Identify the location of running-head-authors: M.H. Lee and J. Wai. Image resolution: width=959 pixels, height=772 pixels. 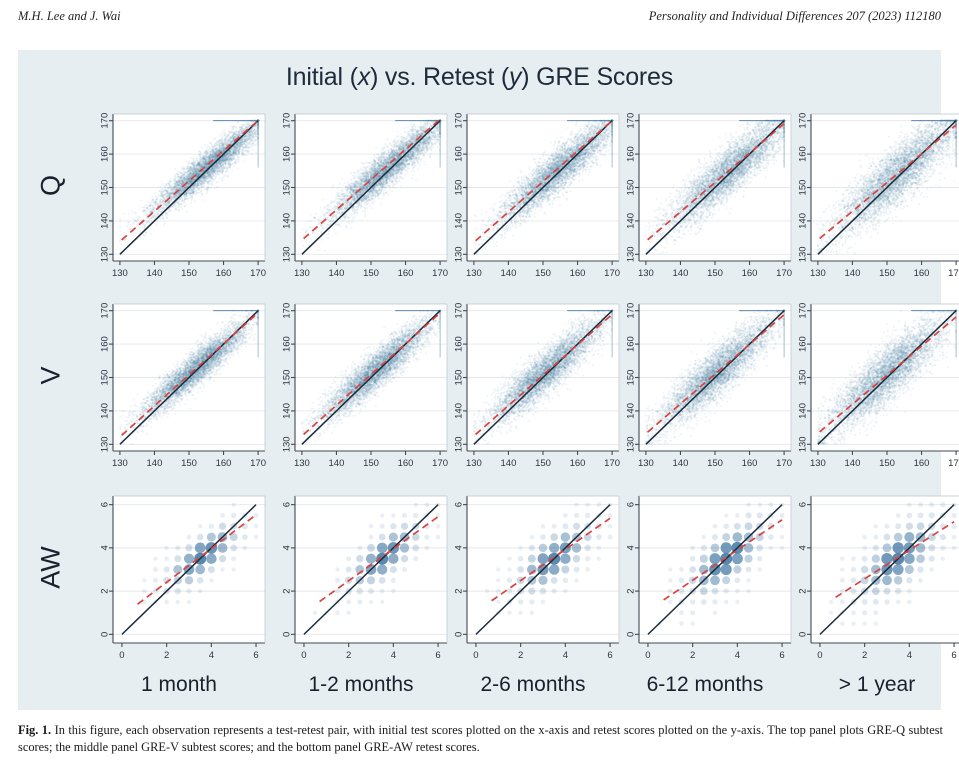
(69, 16).